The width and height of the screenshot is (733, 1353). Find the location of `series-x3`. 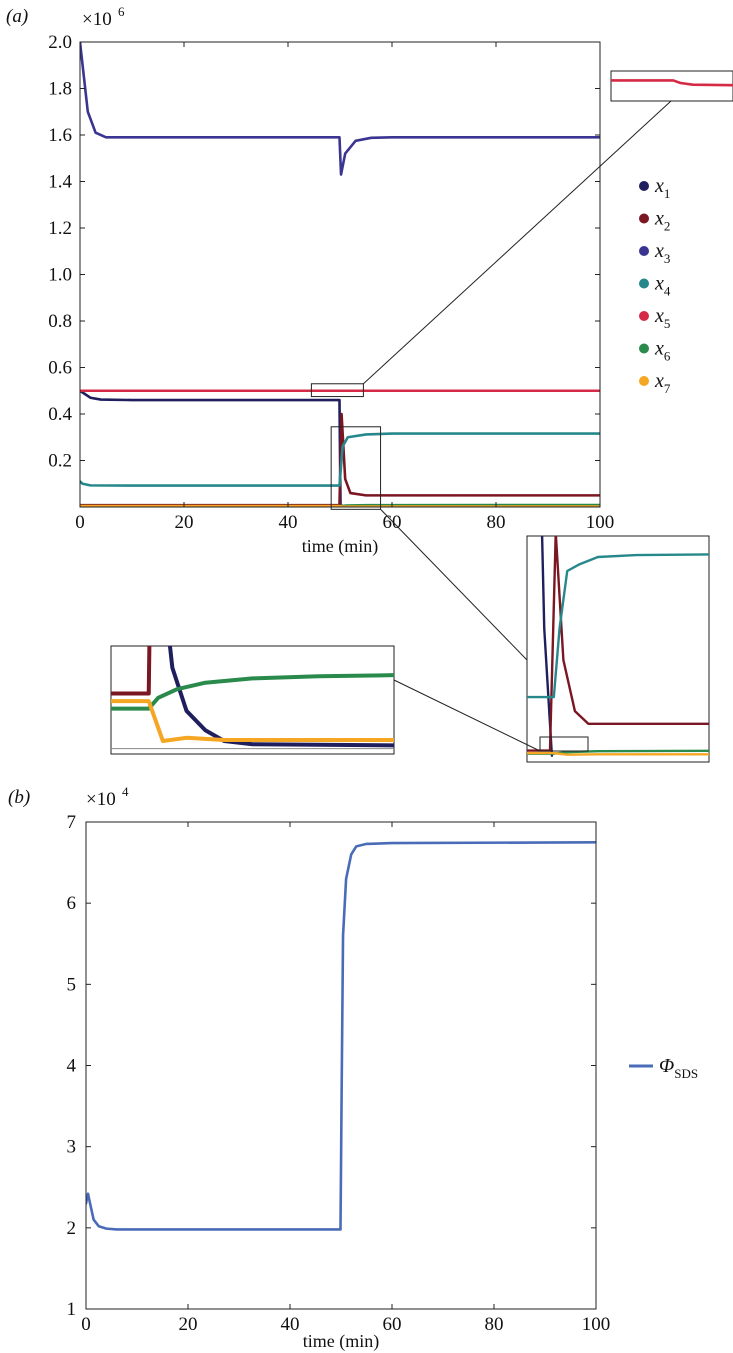

series-x3 is located at coordinates (340, 109).